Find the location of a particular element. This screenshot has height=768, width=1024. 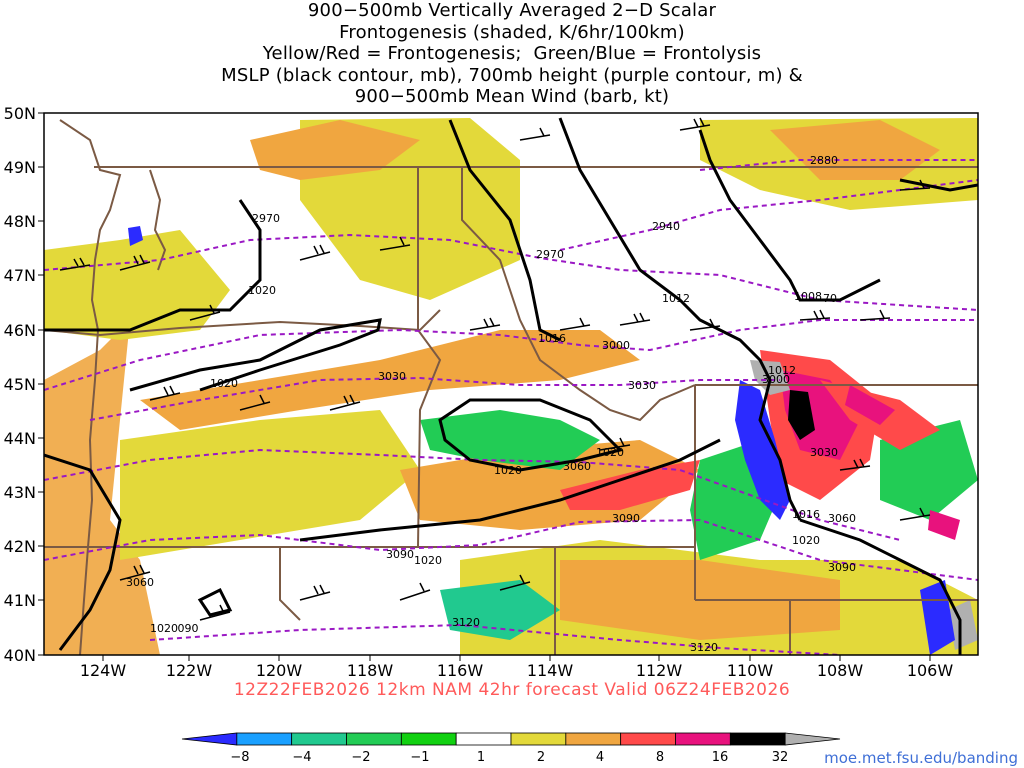

shade-yellow-west is located at coordinates (137, 285).